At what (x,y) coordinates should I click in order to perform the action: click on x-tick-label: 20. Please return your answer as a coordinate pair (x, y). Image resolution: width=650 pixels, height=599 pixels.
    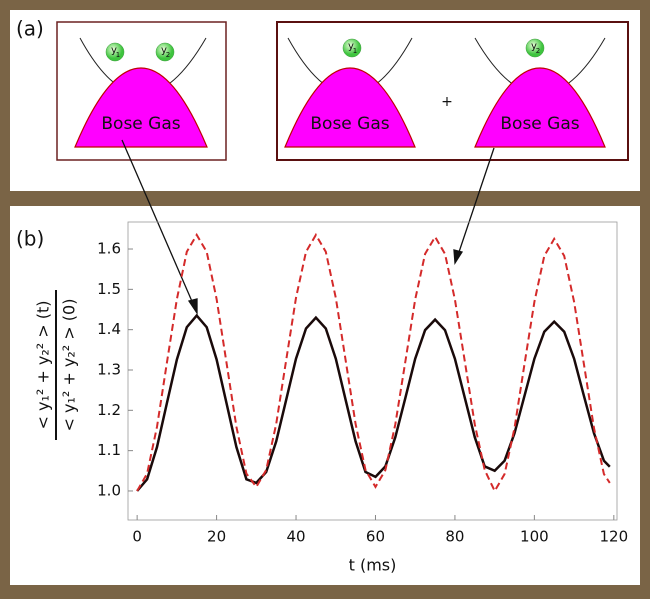
    Looking at the image, I should click on (216, 537).